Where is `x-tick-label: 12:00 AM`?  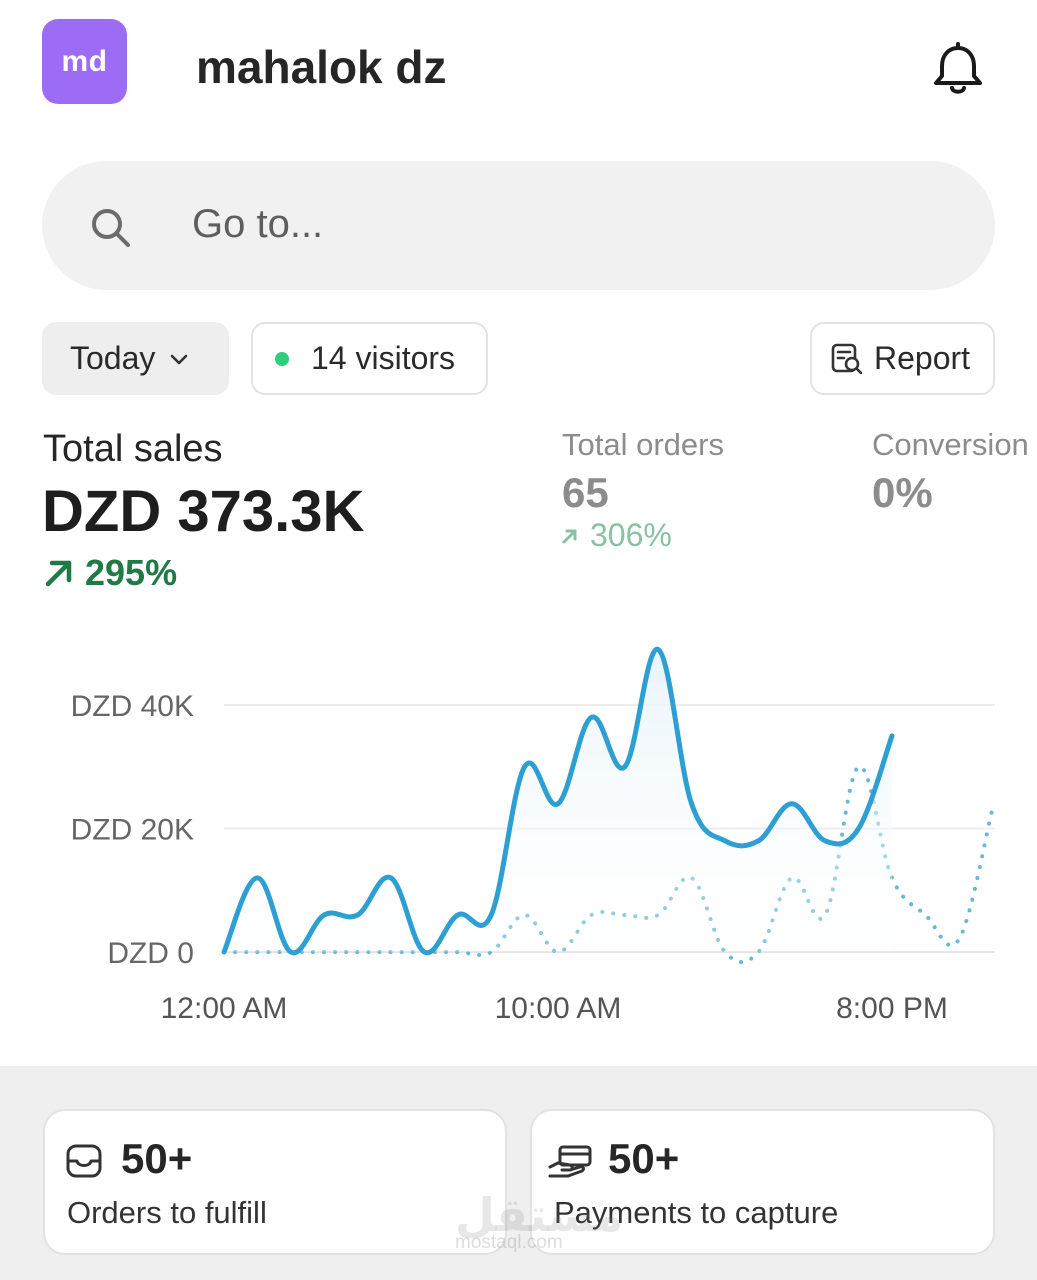
x-tick-label: 12:00 AM is located at coordinates (224, 1008).